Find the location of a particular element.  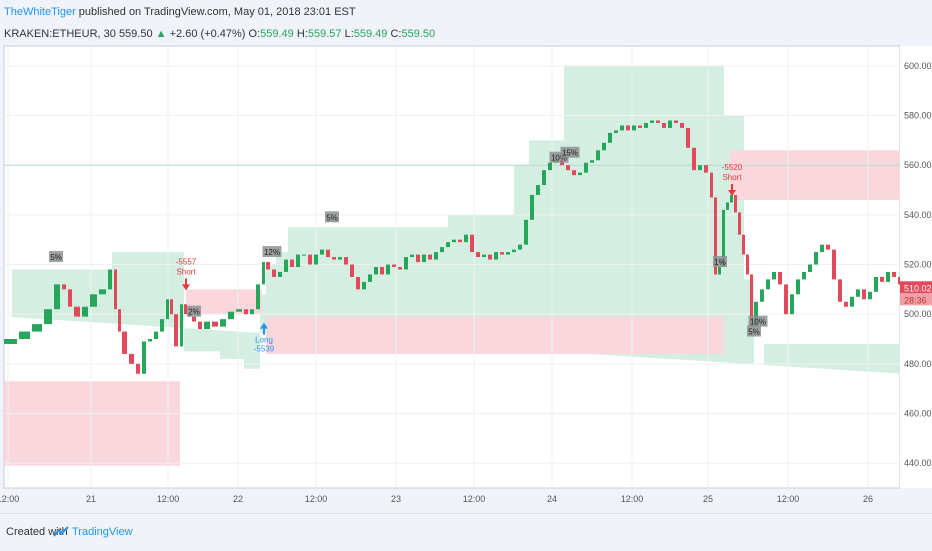

countdown-box is located at coordinates (916, 299).